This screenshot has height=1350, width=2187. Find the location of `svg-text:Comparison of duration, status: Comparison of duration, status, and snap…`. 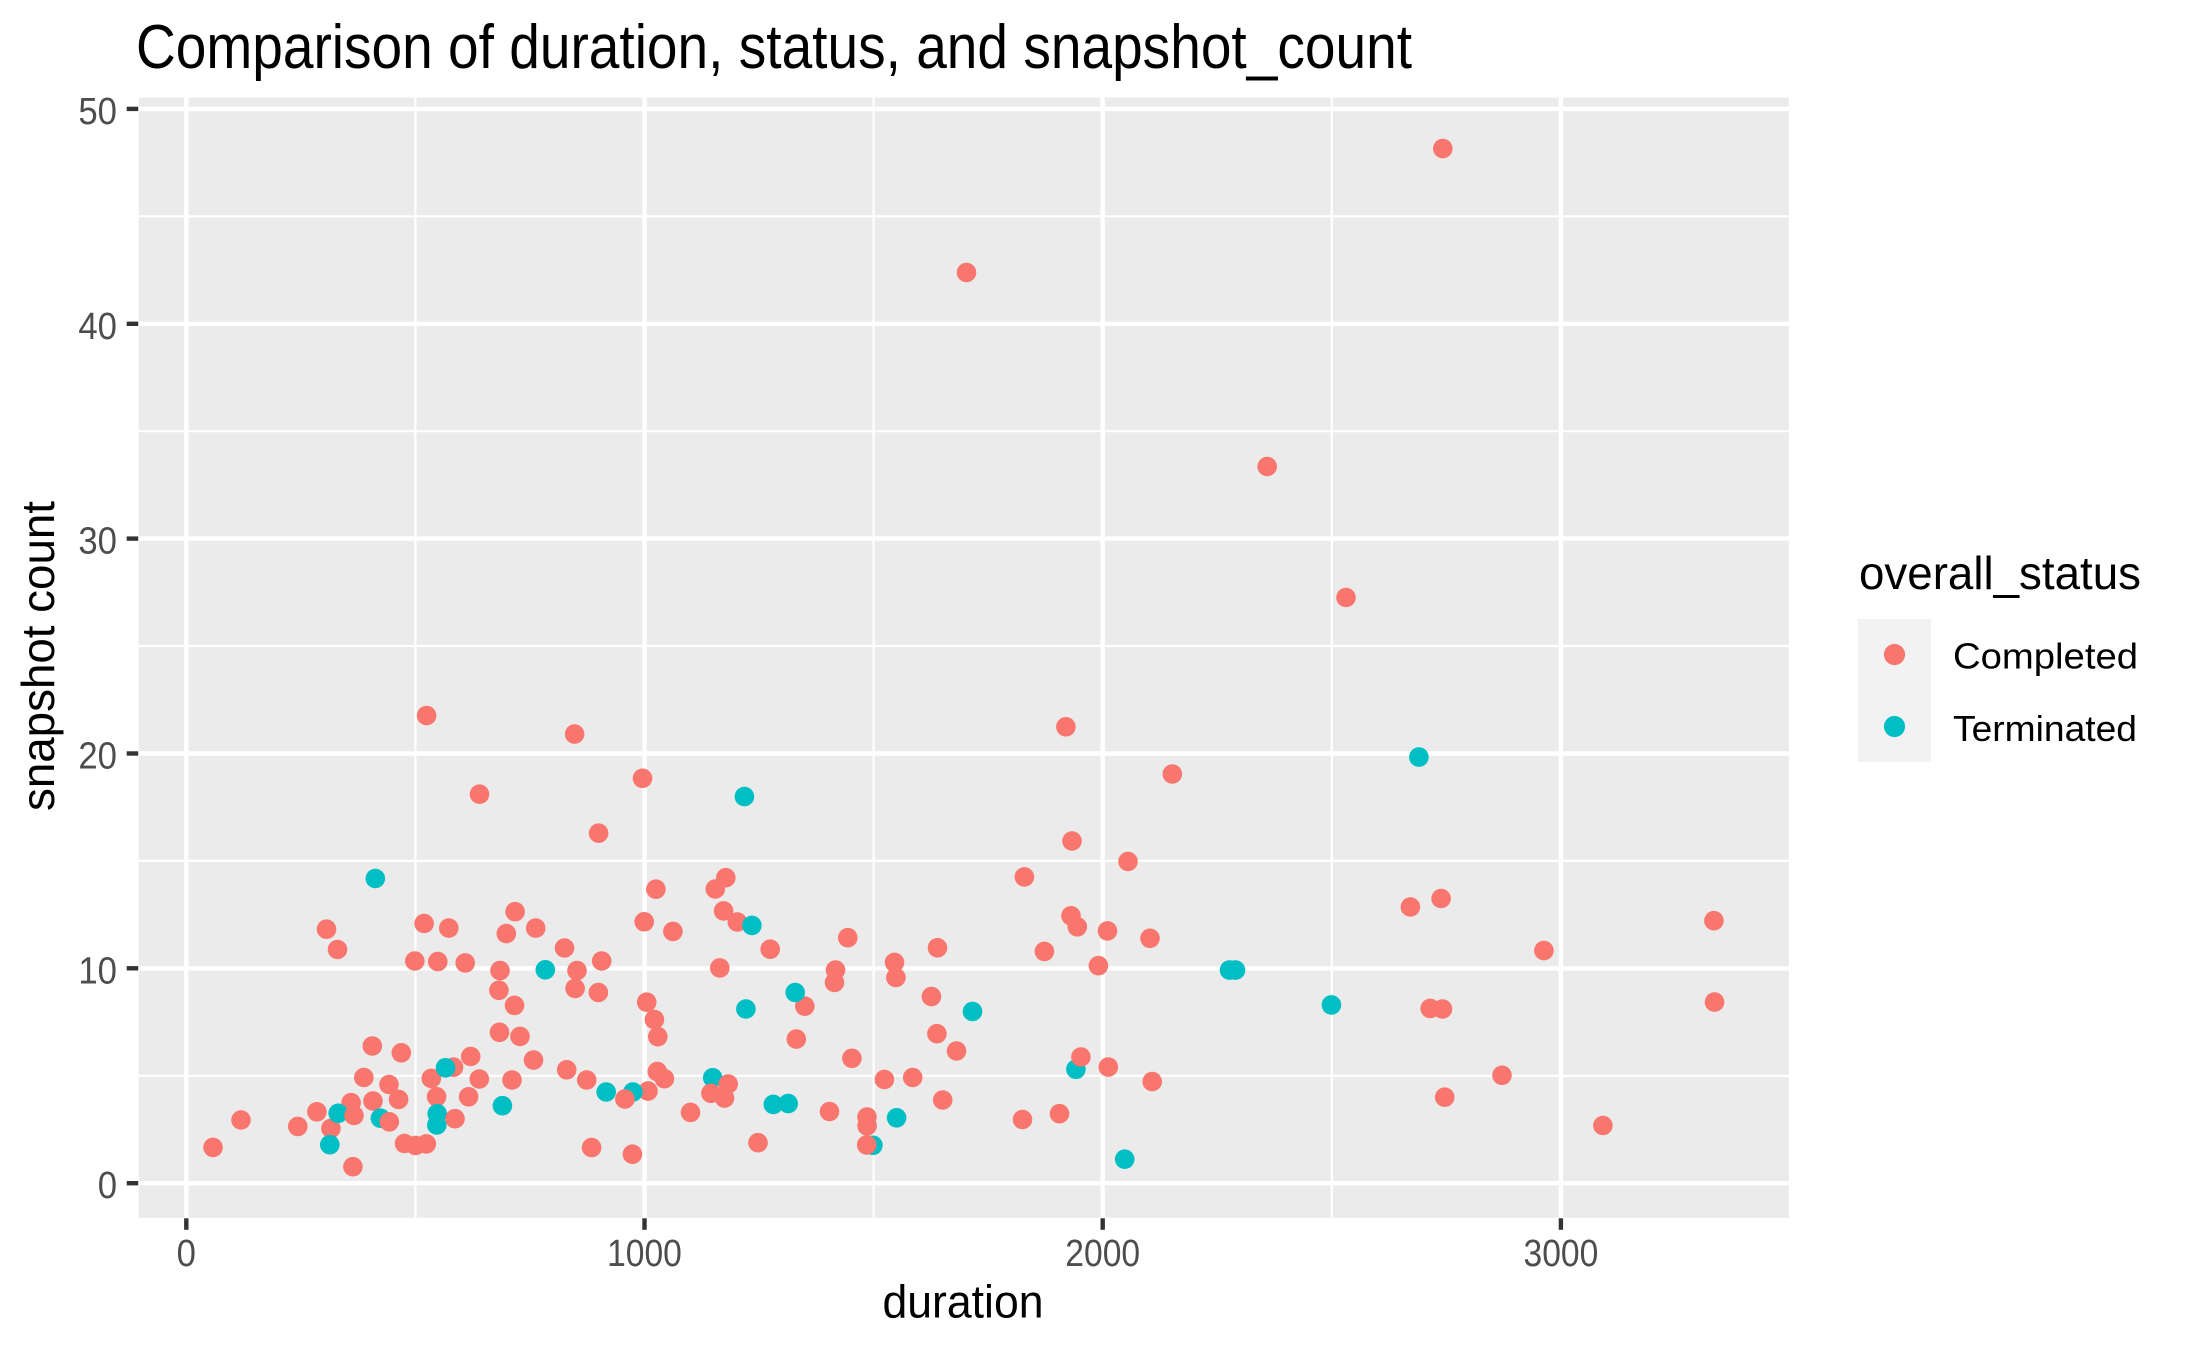

svg-text:Comparison of duration, status: Comparison of duration, status, and snap… is located at coordinates (774, 47).